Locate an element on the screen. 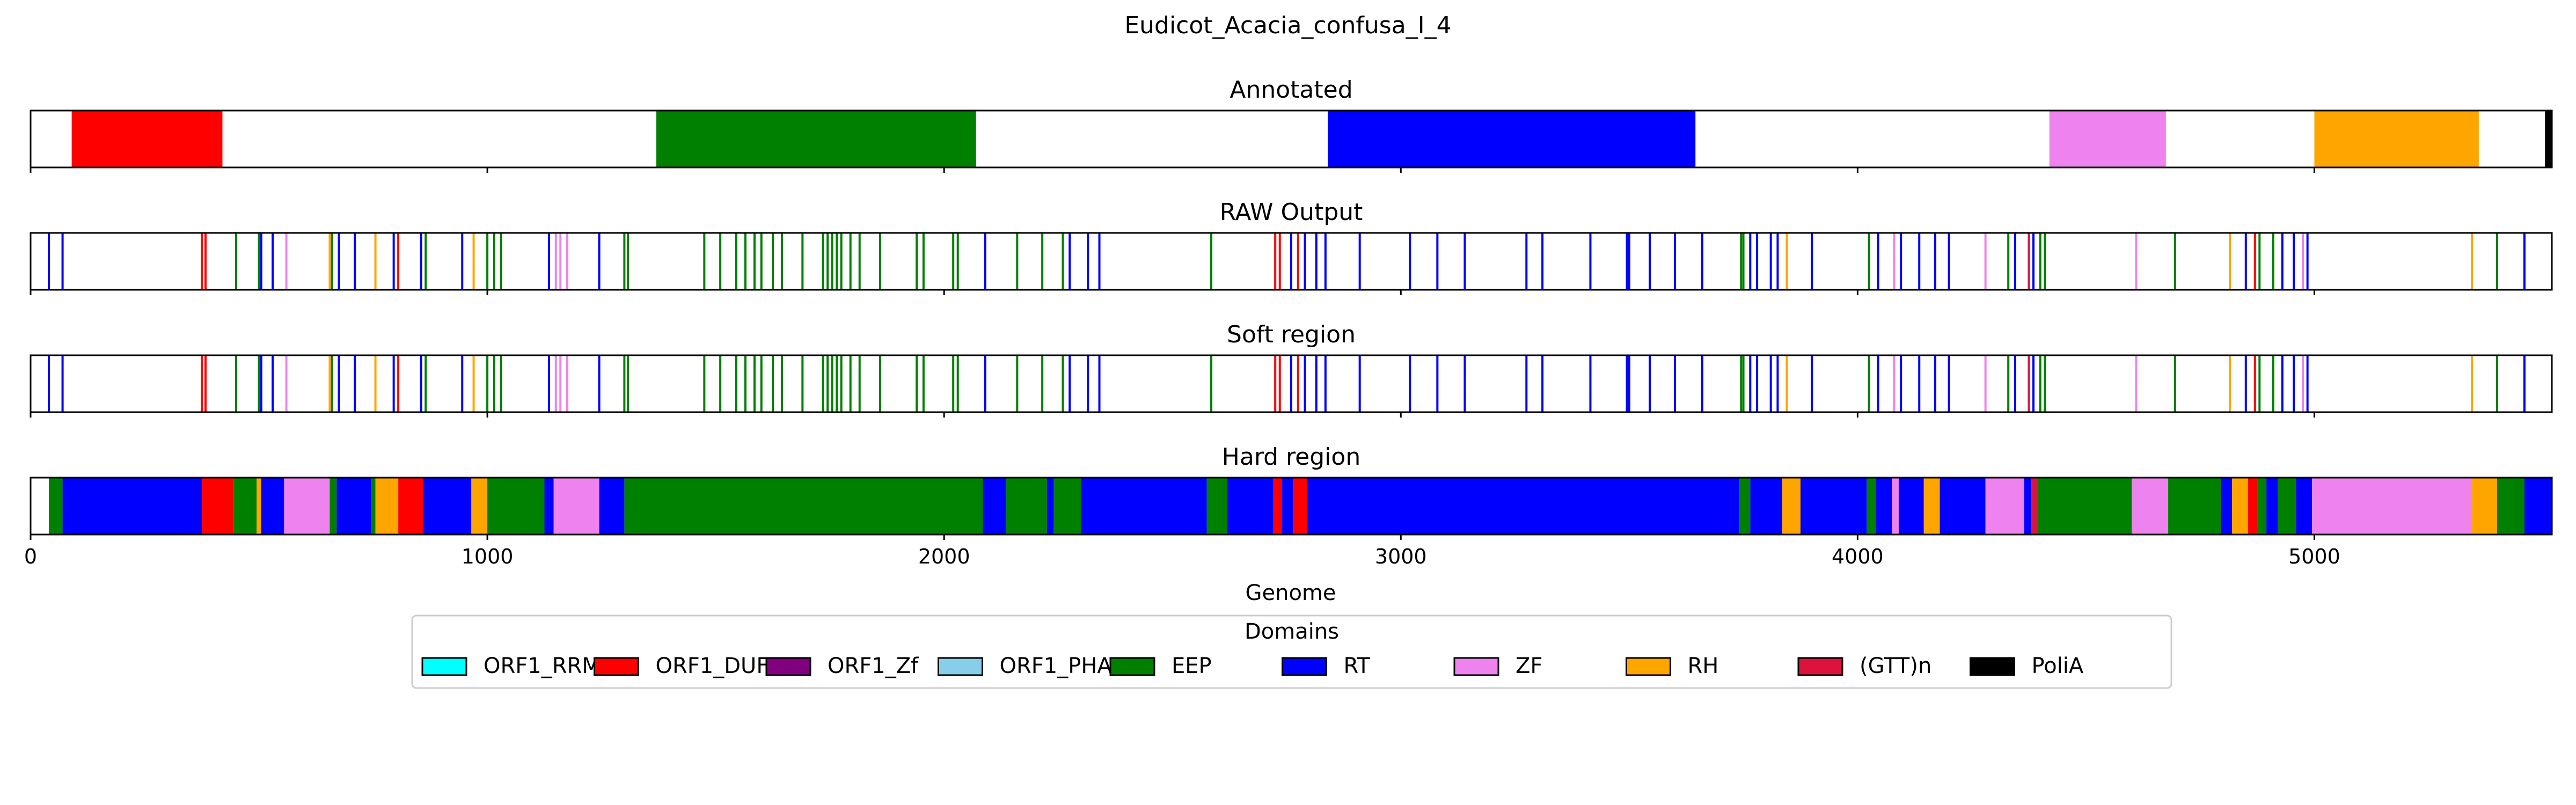  legend-label: ORF1_Zf is located at coordinates (873, 666).